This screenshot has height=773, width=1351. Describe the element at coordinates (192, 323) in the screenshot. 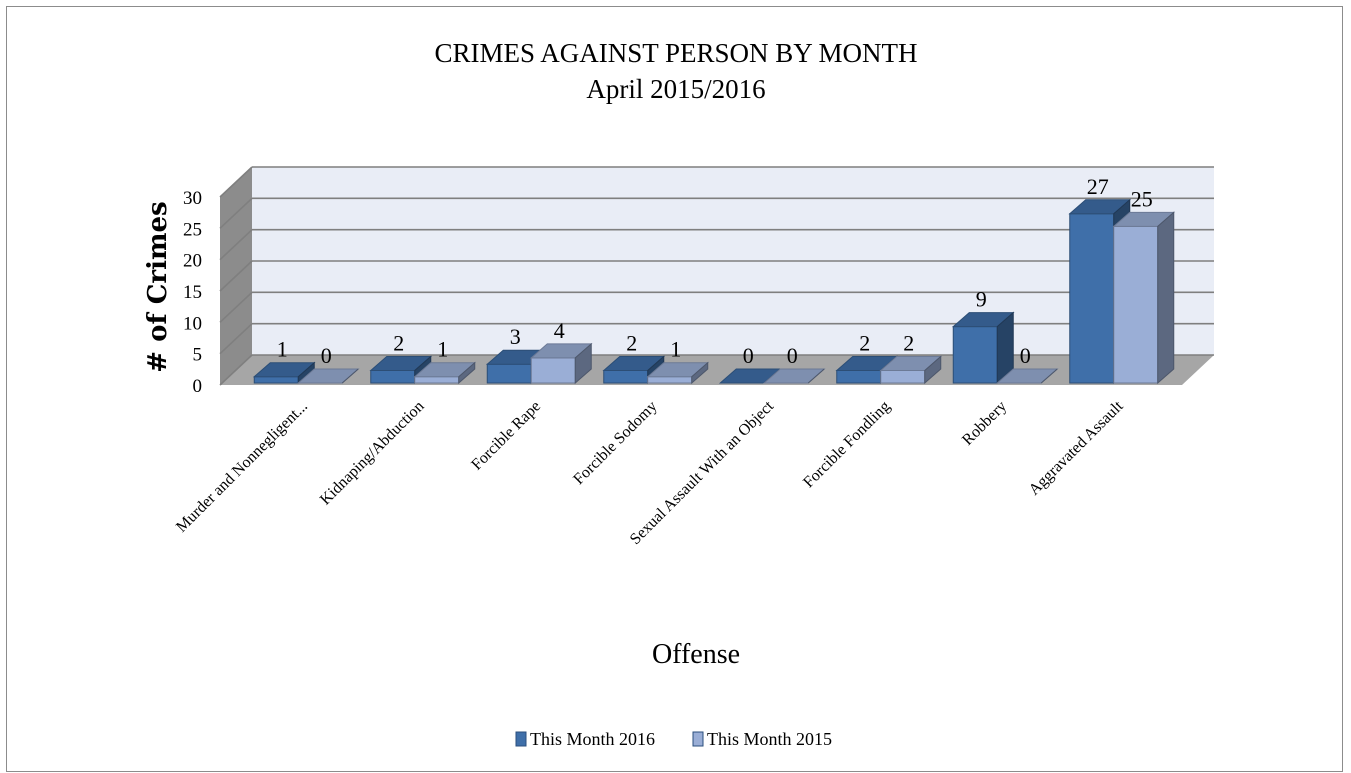

I see `y-tick-label: 10` at that location.